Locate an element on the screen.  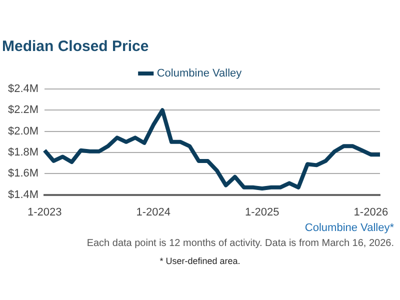
legend-label: Columbine Valley is located at coordinates (199, 74).